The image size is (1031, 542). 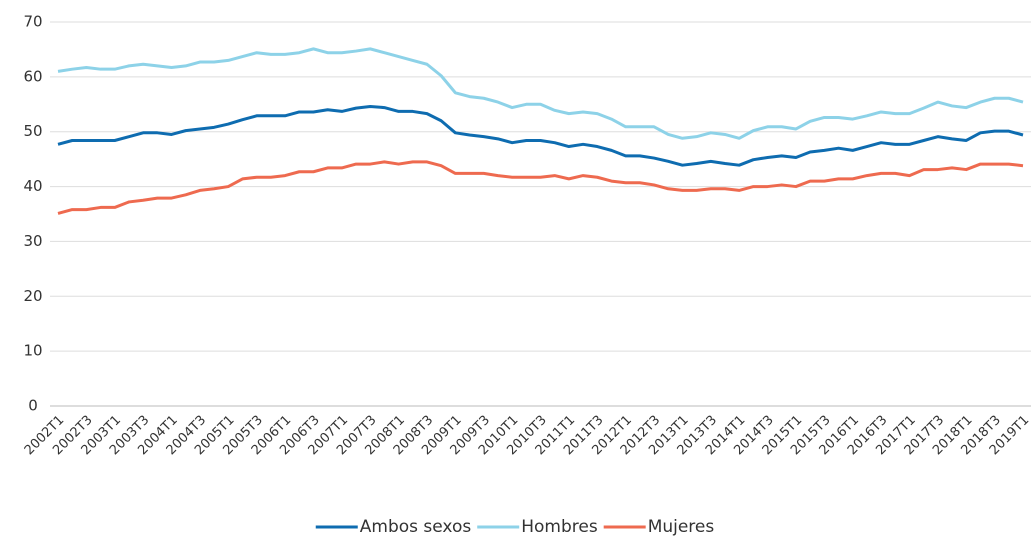 What do you see at coordinates (416, 527) in the screenshot?
I see `legend-label: Ambos sexos` at bounding box center [416, 527].